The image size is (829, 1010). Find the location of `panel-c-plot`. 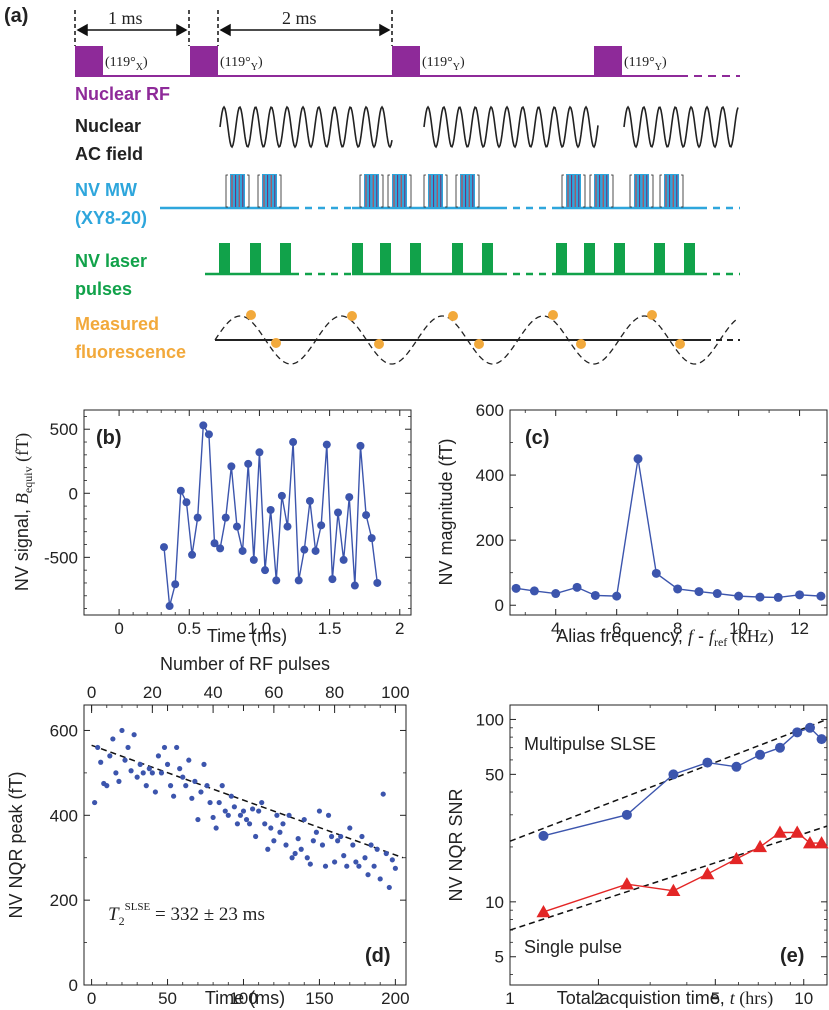

panel-c-plot is located at coordinates (668, 528).